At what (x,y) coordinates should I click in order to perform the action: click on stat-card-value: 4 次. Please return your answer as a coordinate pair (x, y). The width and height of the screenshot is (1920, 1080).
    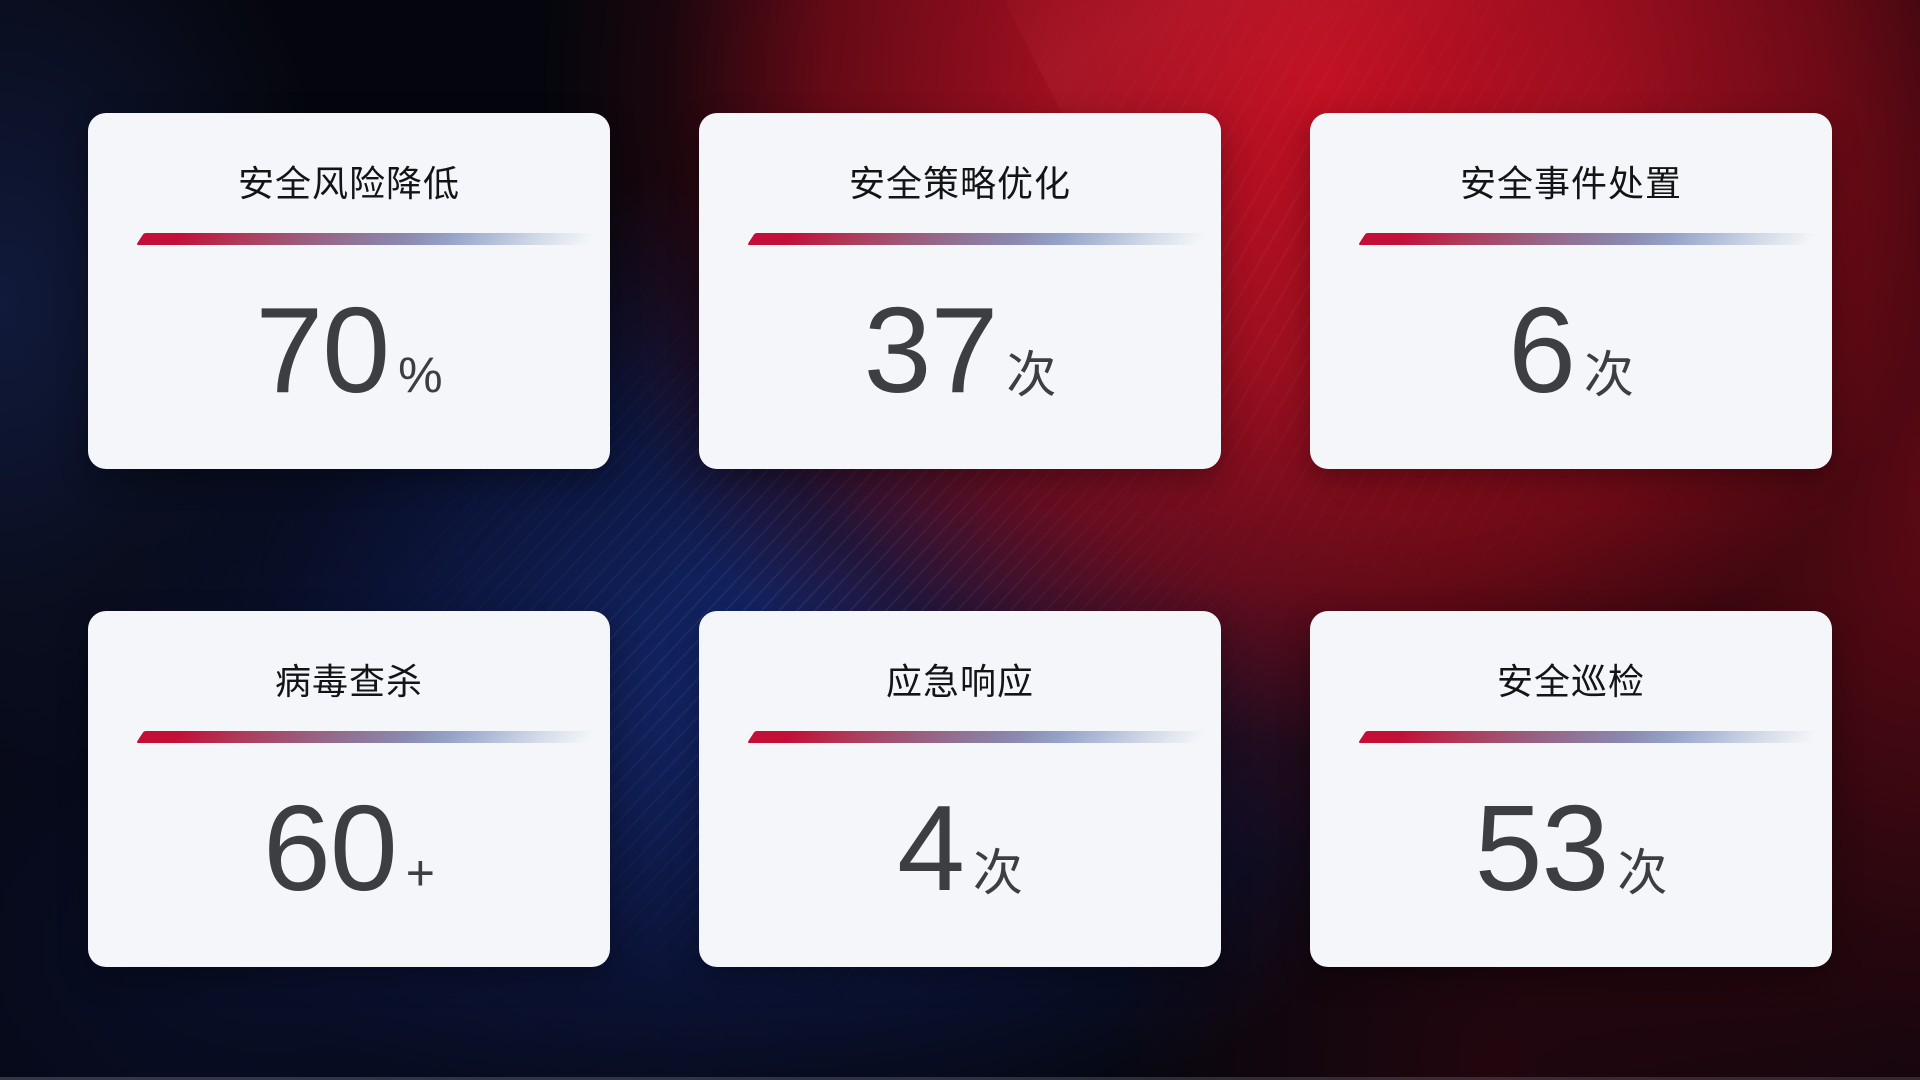
    Looking at the image, I should click on (960, 848).